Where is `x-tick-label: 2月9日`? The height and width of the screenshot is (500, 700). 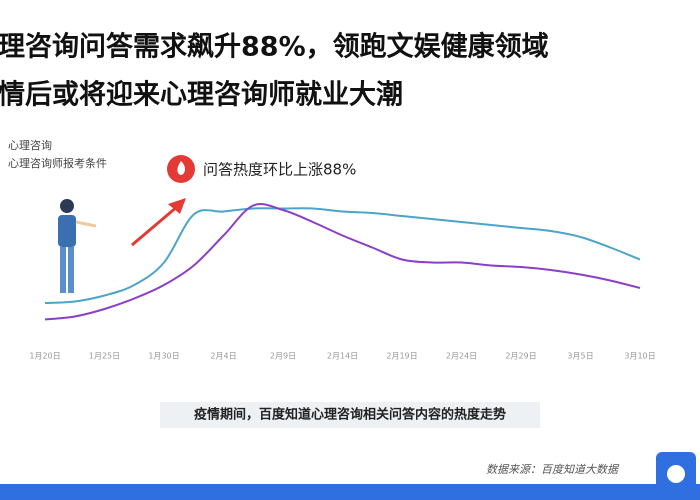
x-tick-label: 2月9日 is located at coordinates (283, 356).